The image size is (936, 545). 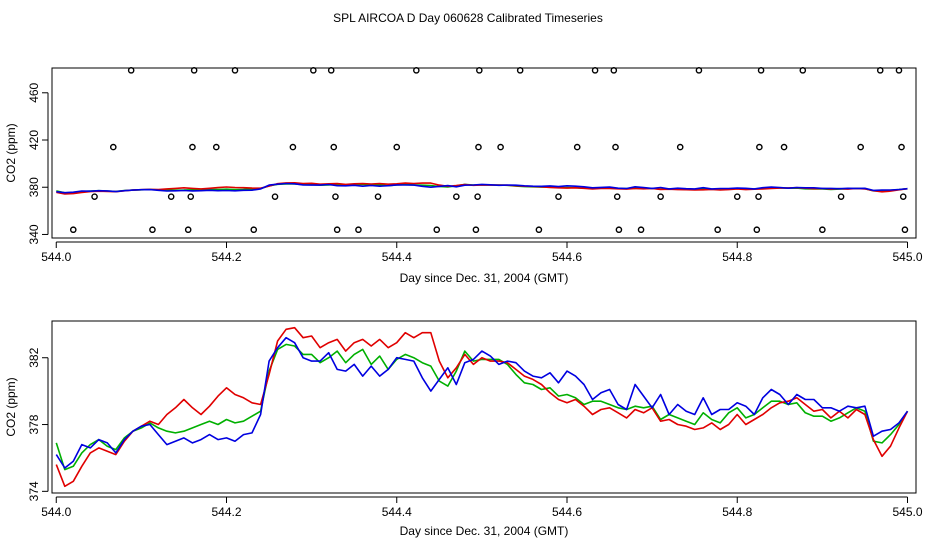 What do you see at coordinates (484, 531) in the screenshot?
I see `x-axis-label-bottom: Day since Dec. 31, 2004 (GMT)` at bounding box center [484, 531].